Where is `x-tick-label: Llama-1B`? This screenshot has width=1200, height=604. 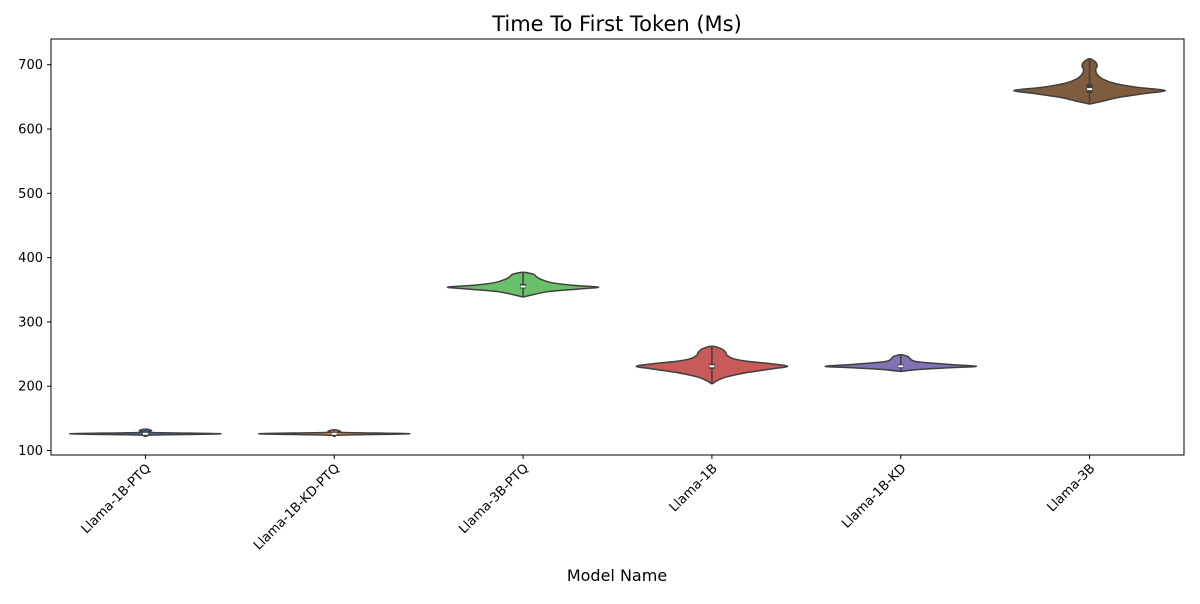
x-tick-label: Llama-1B is located at coordinates (694, 488).